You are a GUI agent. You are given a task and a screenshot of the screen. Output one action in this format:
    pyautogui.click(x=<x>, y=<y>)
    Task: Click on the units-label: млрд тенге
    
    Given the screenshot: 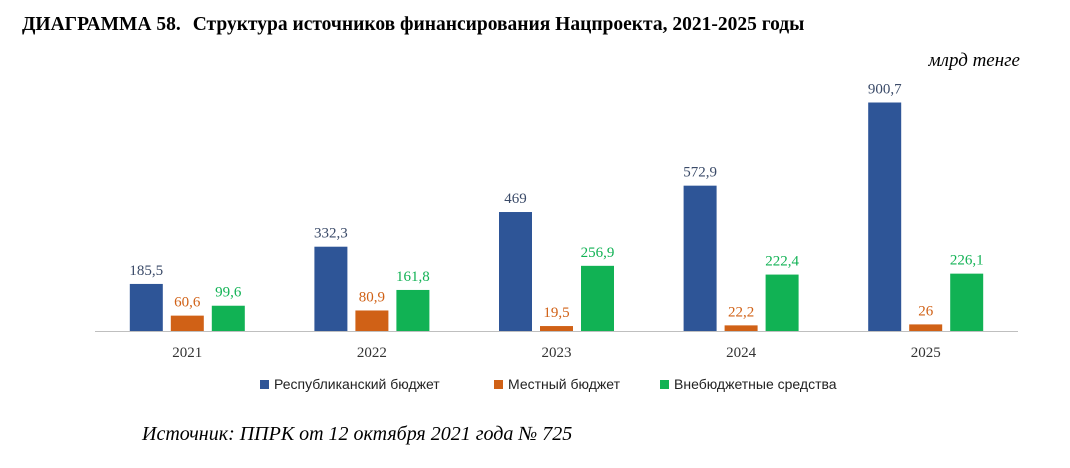 What is the action you would take?
    pyautogui.click(x=974, y=60)
    